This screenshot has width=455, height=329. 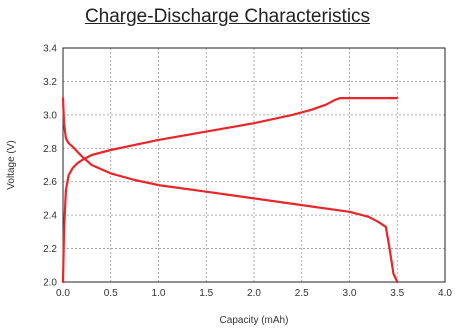 What do you see at coordinates (254, 320) in the screenshot?
I see `x-axis-label: Capacity (mAh)` at bounding box center [254, 320].